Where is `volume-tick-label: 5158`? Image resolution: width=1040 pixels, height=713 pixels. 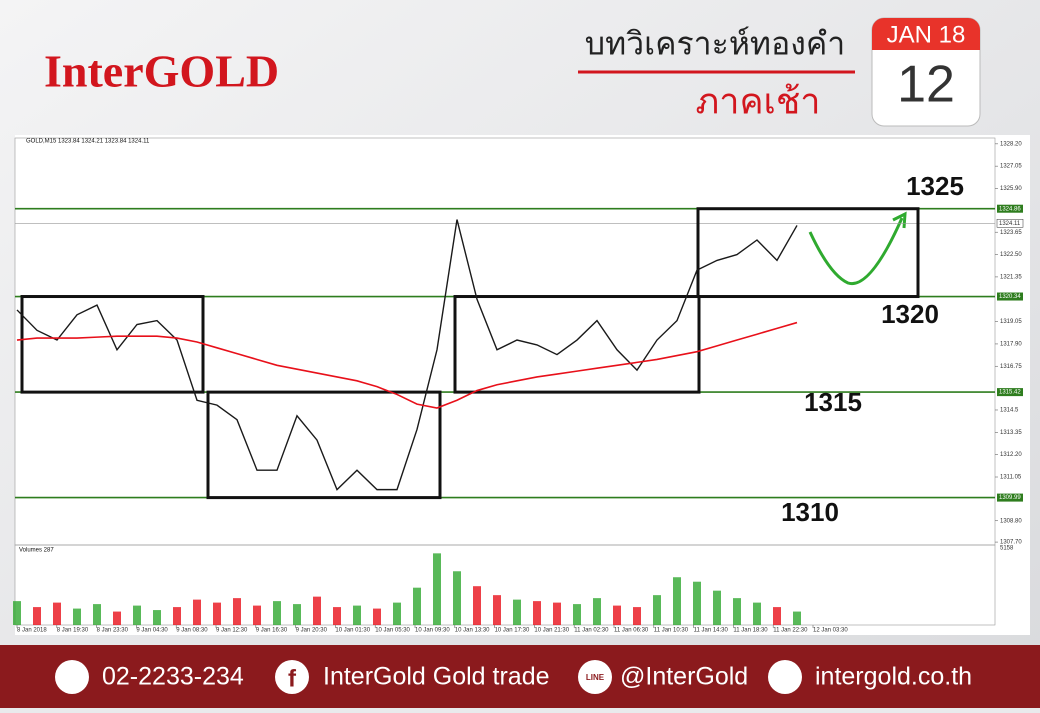 volume-tick-label: 5158 is located at coordinates (1007, 549).